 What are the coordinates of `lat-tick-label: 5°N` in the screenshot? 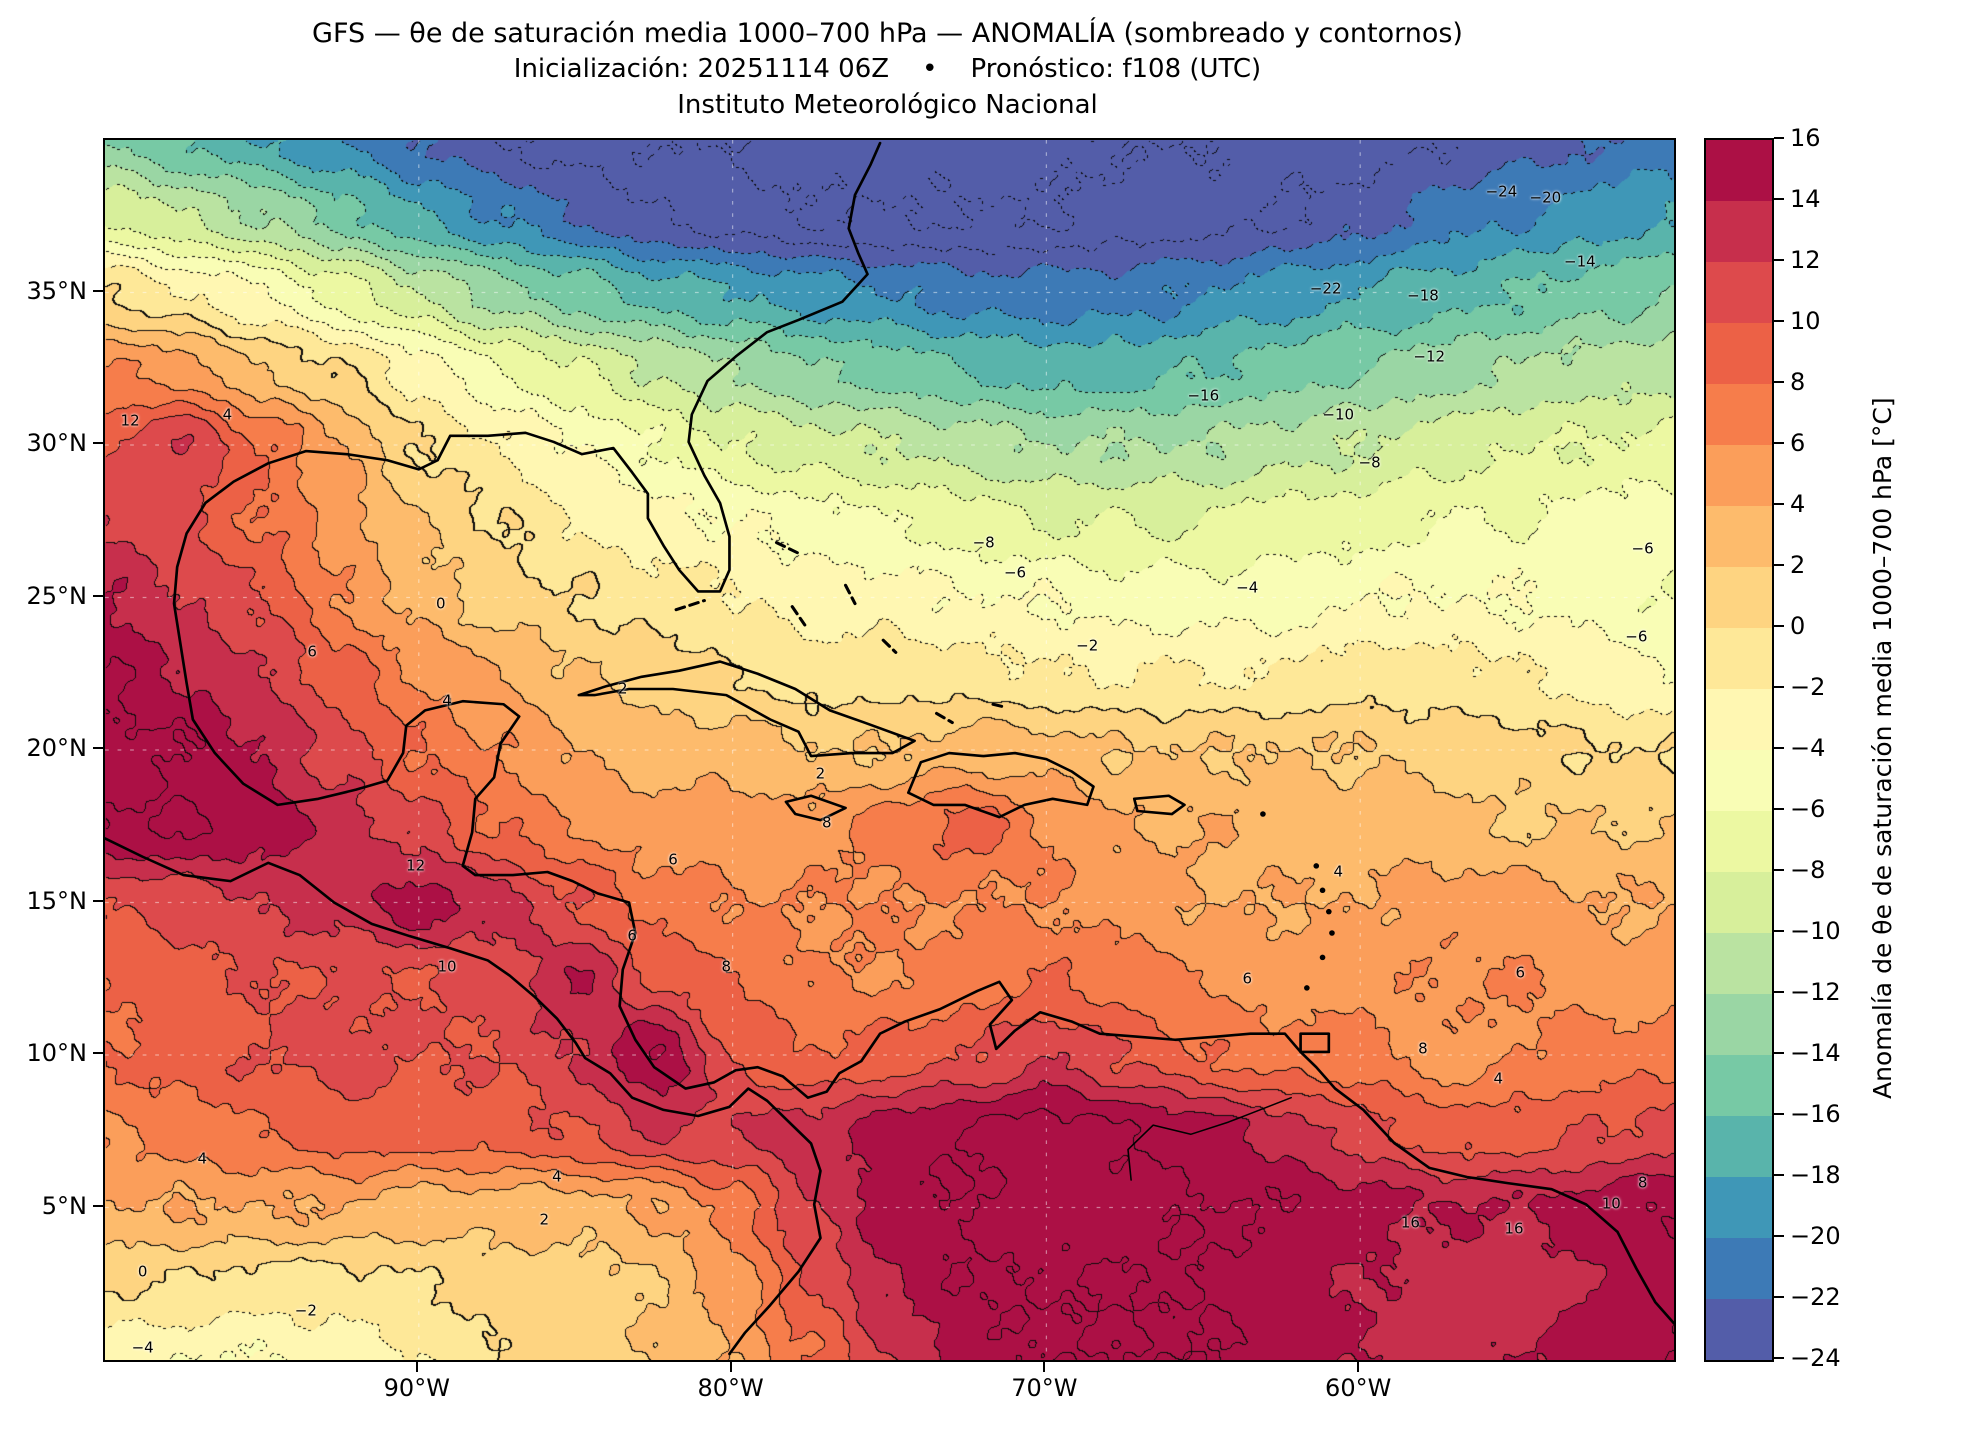 It's located at (64, 1205).